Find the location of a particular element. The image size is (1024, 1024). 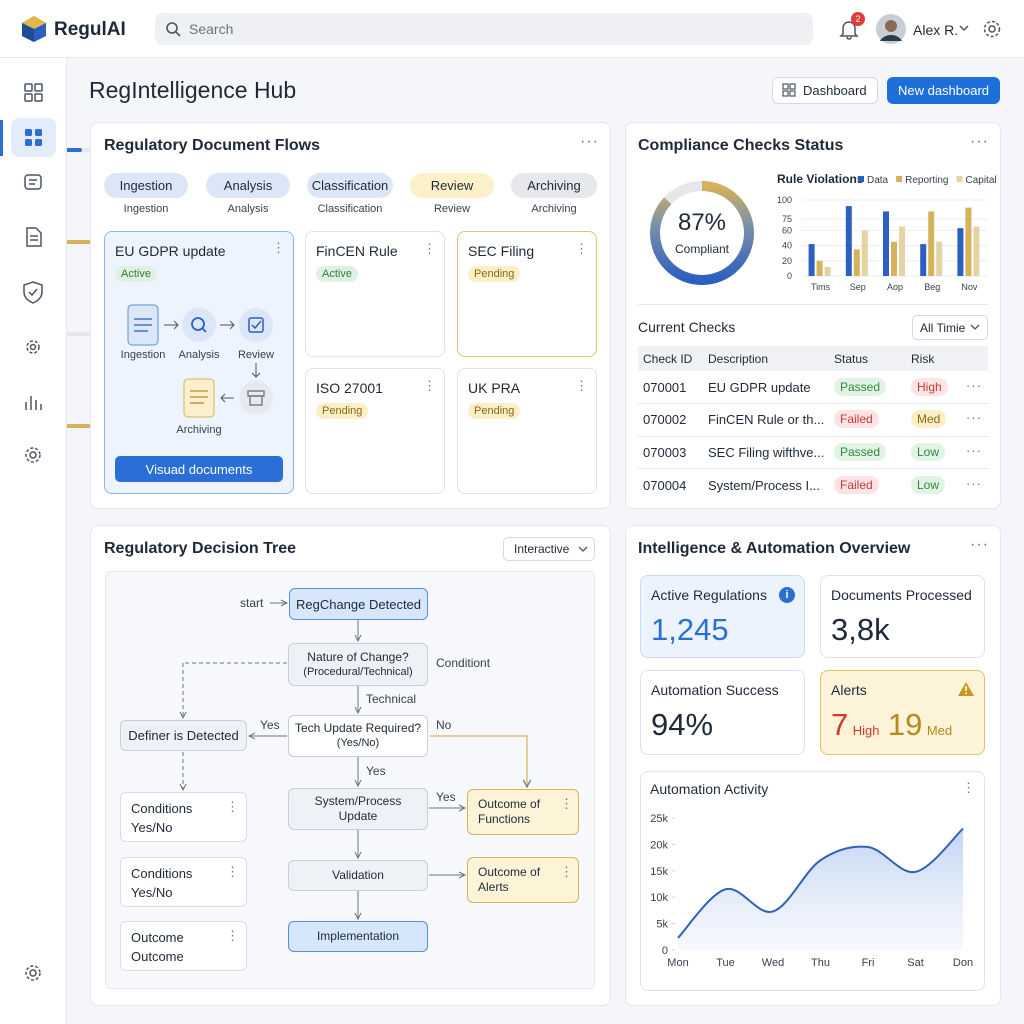

donut-value: 87% is located at coordinates (702, 222).